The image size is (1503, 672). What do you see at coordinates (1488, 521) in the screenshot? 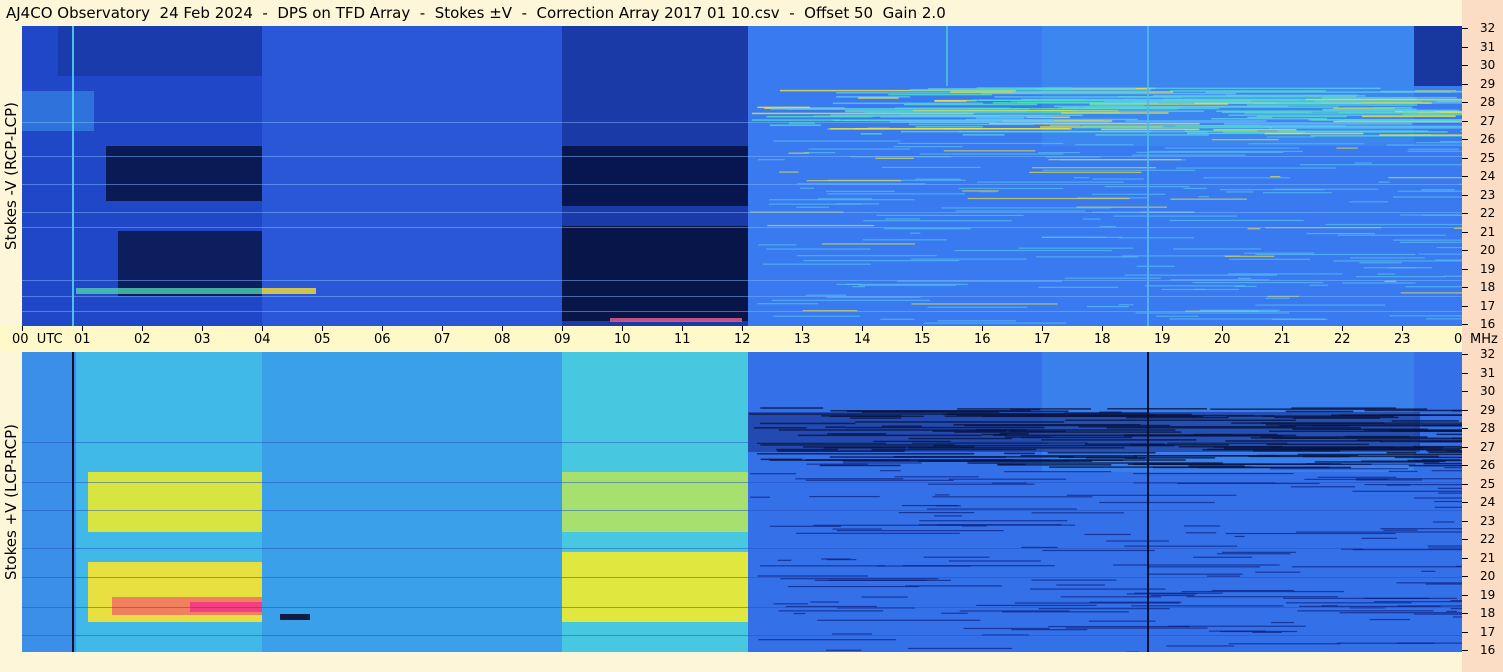
I see `freq-tick-label: 23` at bounding box center [1488, 521].